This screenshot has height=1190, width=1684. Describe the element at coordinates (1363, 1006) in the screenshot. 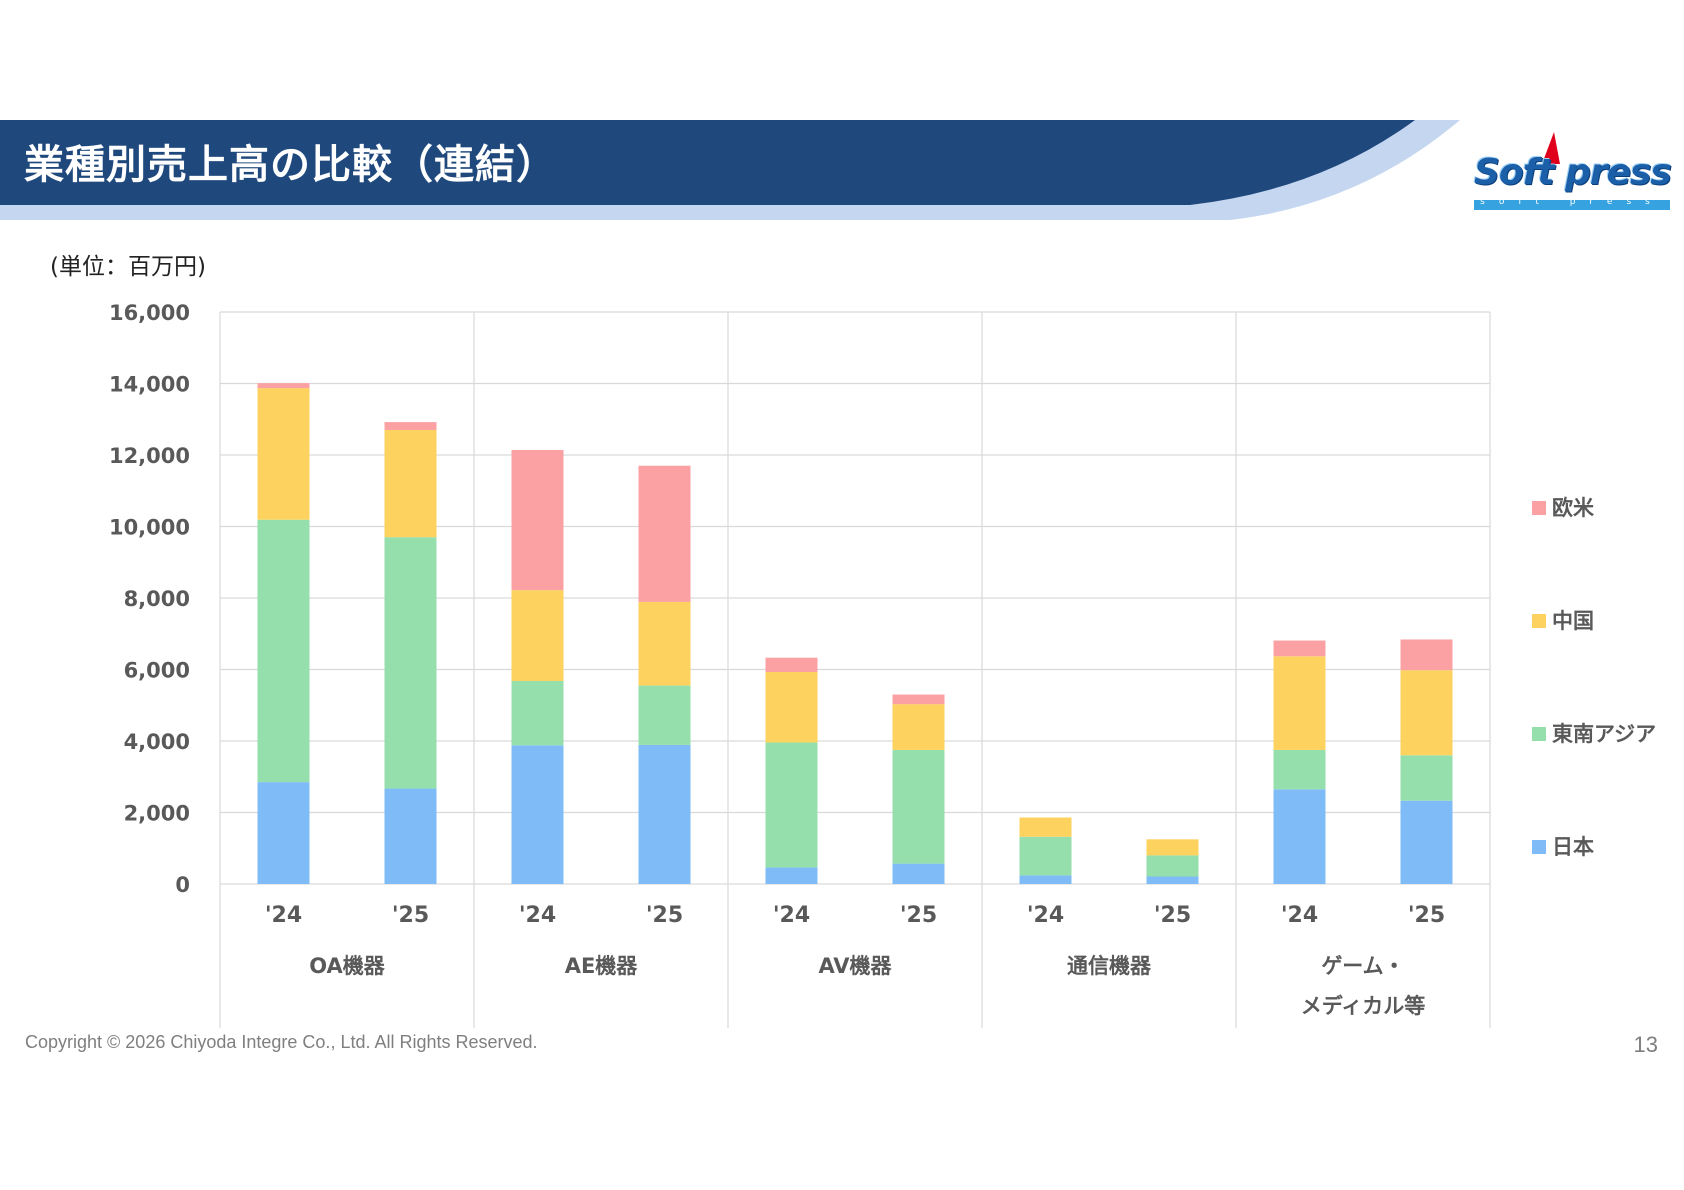

I see `group-label: メディカル等` at that location.